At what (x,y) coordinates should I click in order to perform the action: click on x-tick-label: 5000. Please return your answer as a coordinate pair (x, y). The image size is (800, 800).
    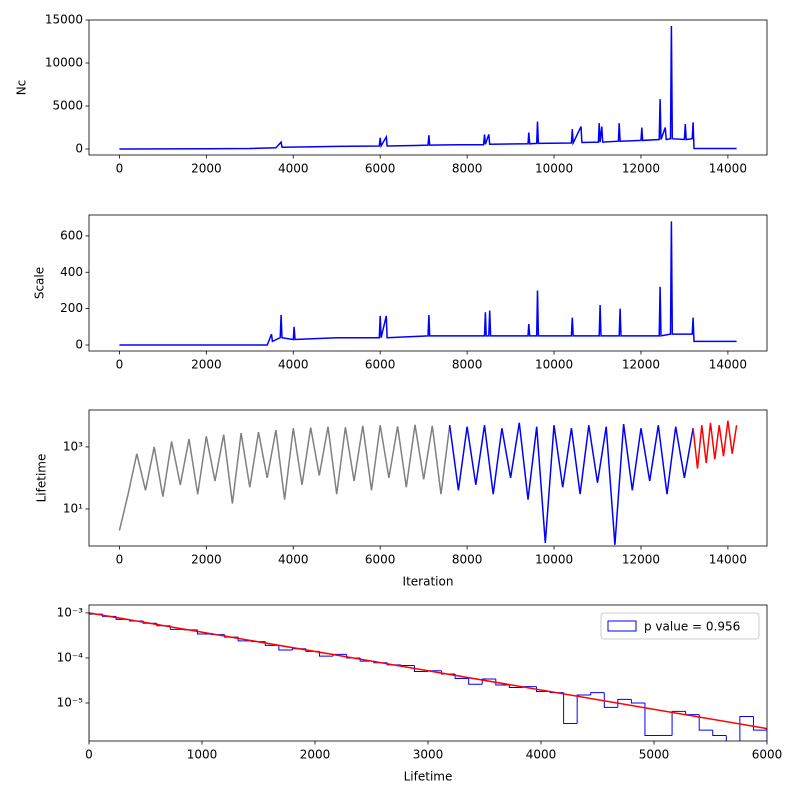
    Looking at the image, I should click on (654, 755).